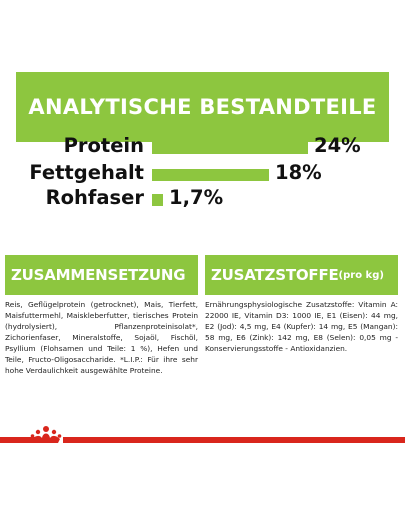  I want to click on title-banner: ANALYTISCHE BESTANDTEILE, so click(202, 107).